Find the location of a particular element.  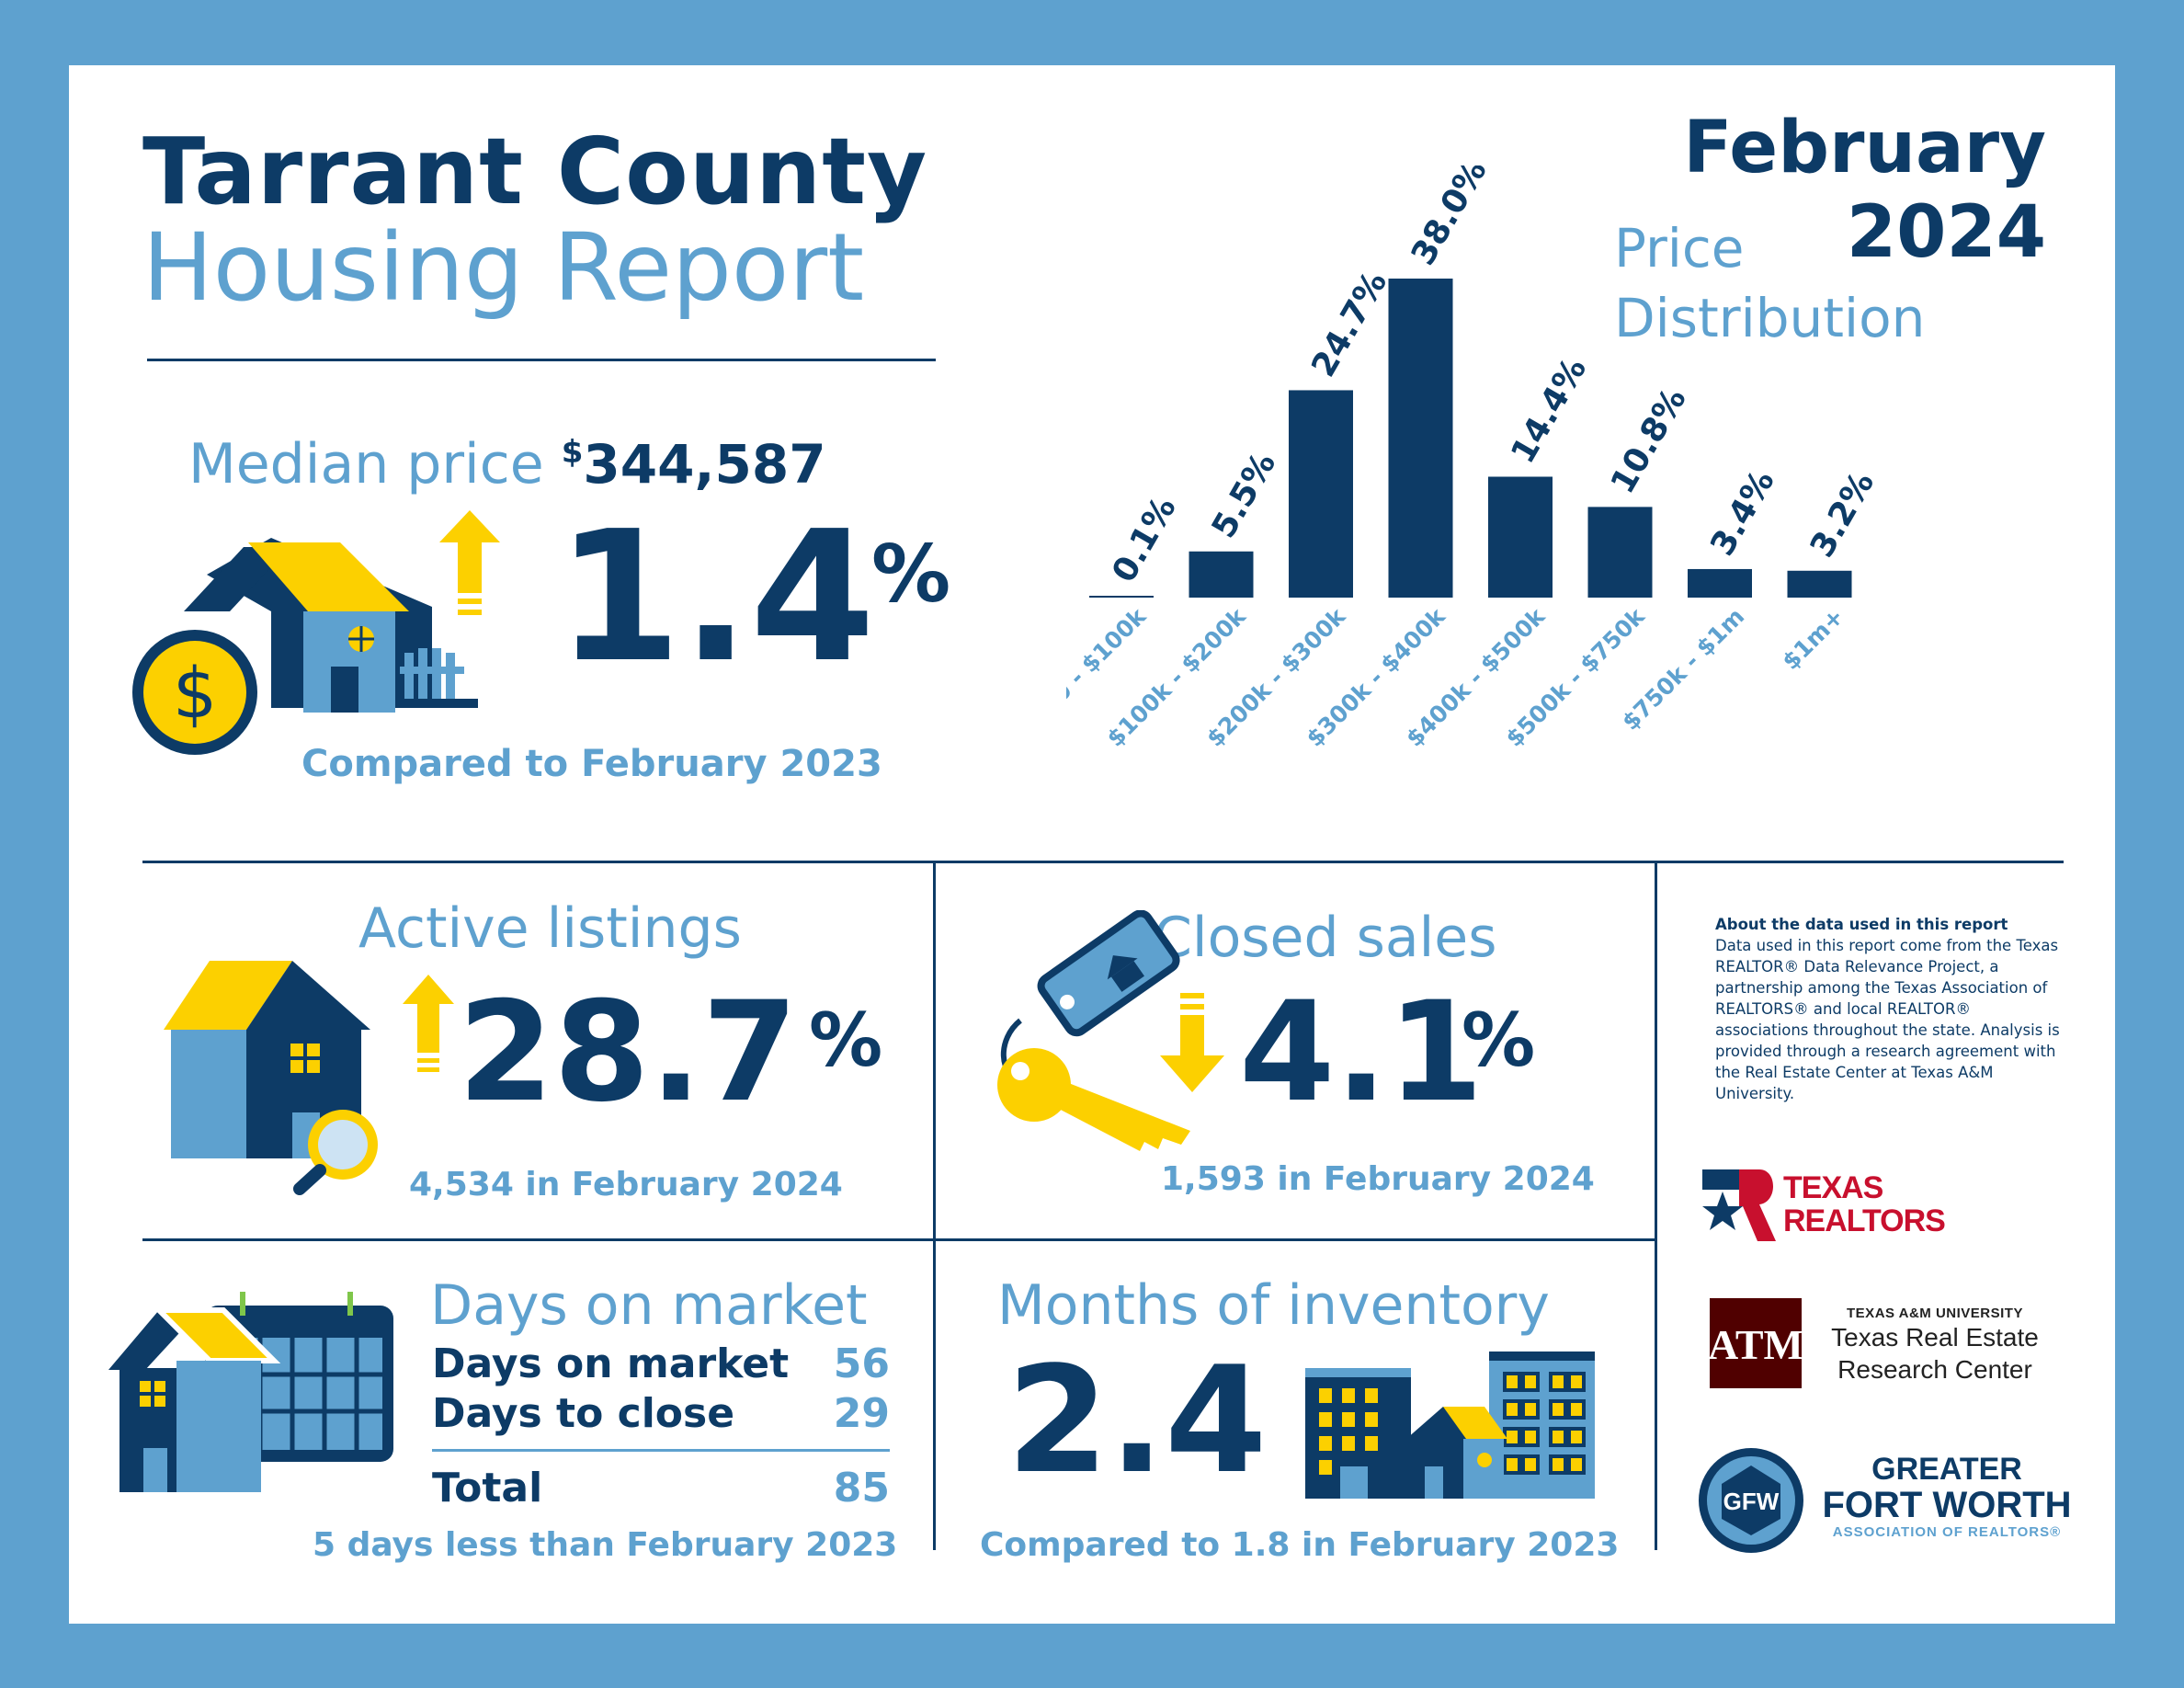

bar-value-label-4: 14.4% is located at coordinates (1549, 411).